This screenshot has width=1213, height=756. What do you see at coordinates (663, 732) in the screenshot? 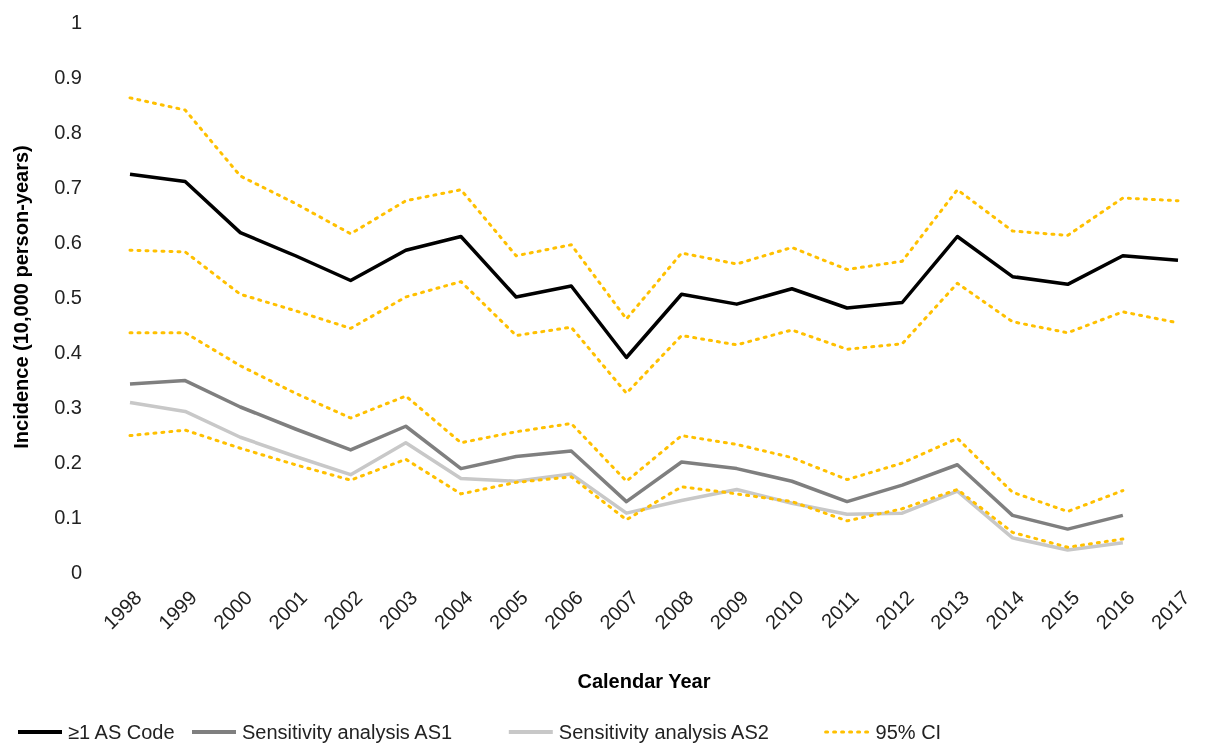
I see `legend-label: Sensitivity analysis AS2` at bounding box center [663, 732].